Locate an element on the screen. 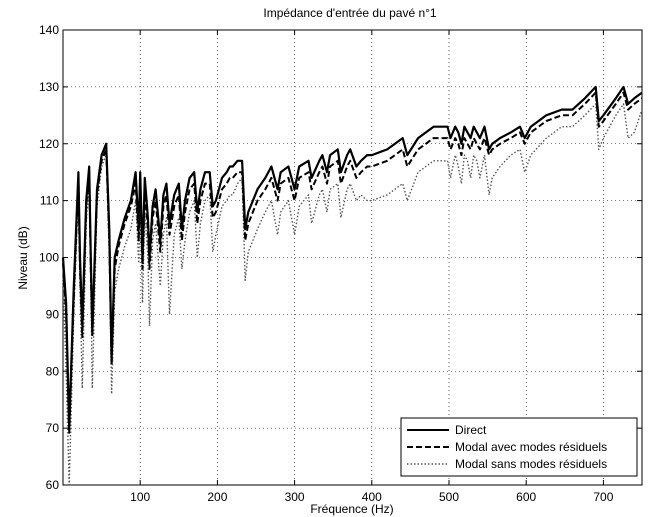 The image size is (648, 517). chart-title: Impédance d'entrée du pavé n°1 is located at coordinates (350, 13).